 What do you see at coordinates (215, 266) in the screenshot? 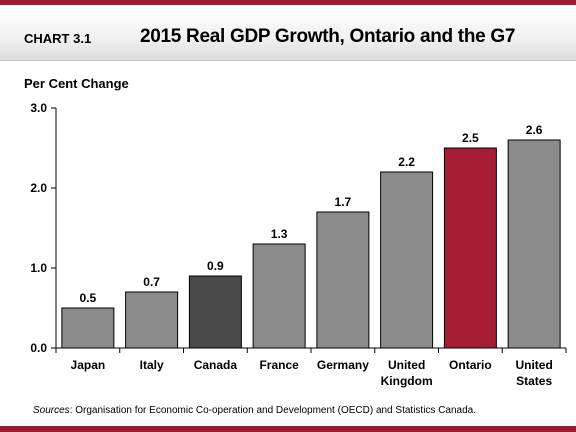
I see `data-label: 0.9` at bounding box center [215, 266].